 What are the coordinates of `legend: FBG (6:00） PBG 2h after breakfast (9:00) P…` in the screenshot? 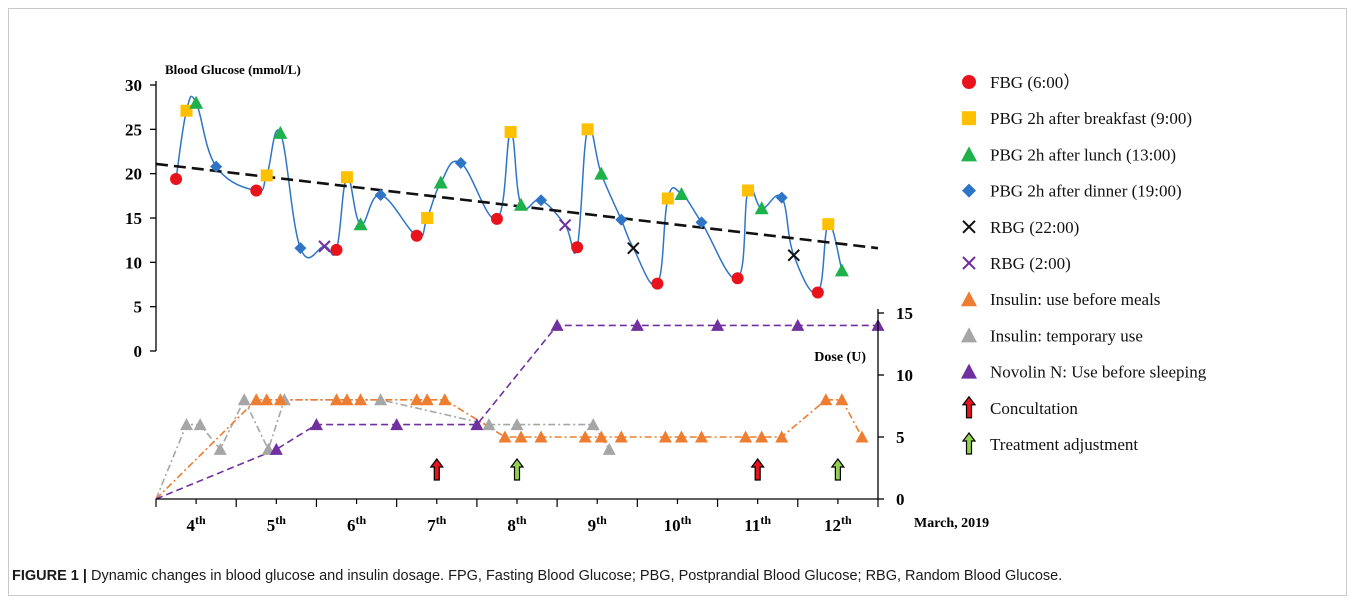 It's located at (1084, 264).